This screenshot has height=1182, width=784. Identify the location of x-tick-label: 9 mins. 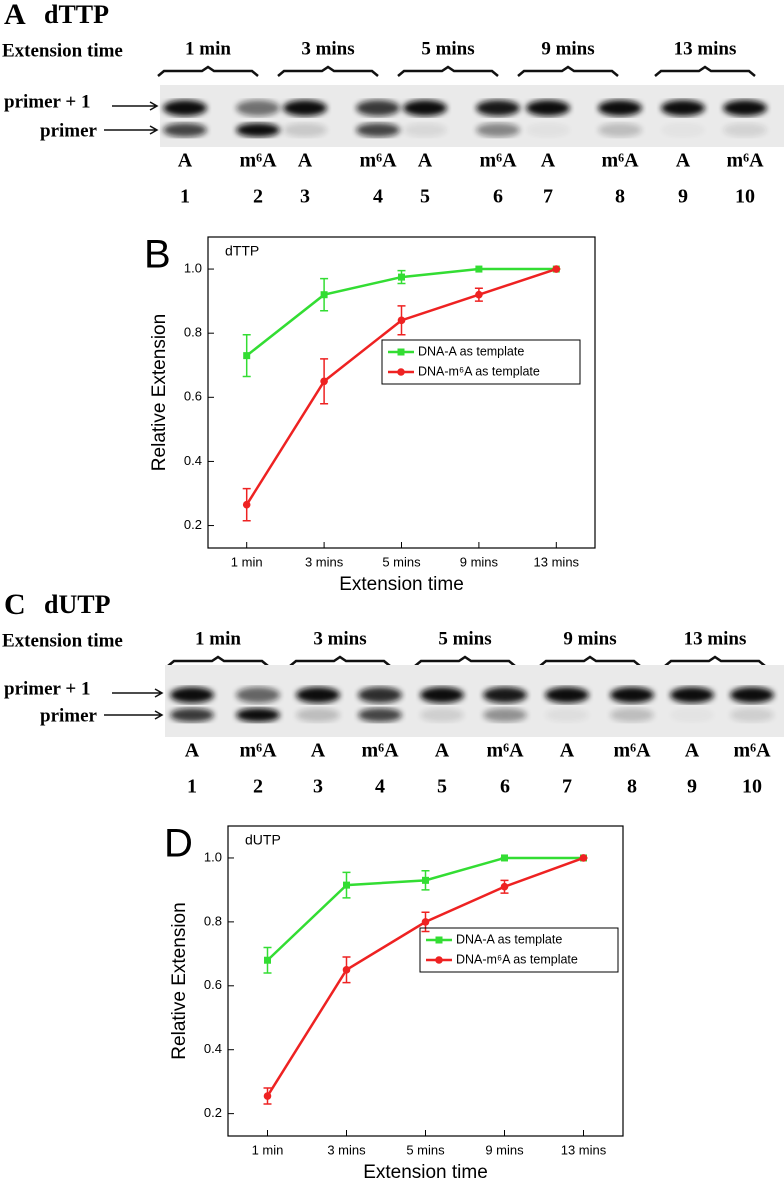
(504, 1149).